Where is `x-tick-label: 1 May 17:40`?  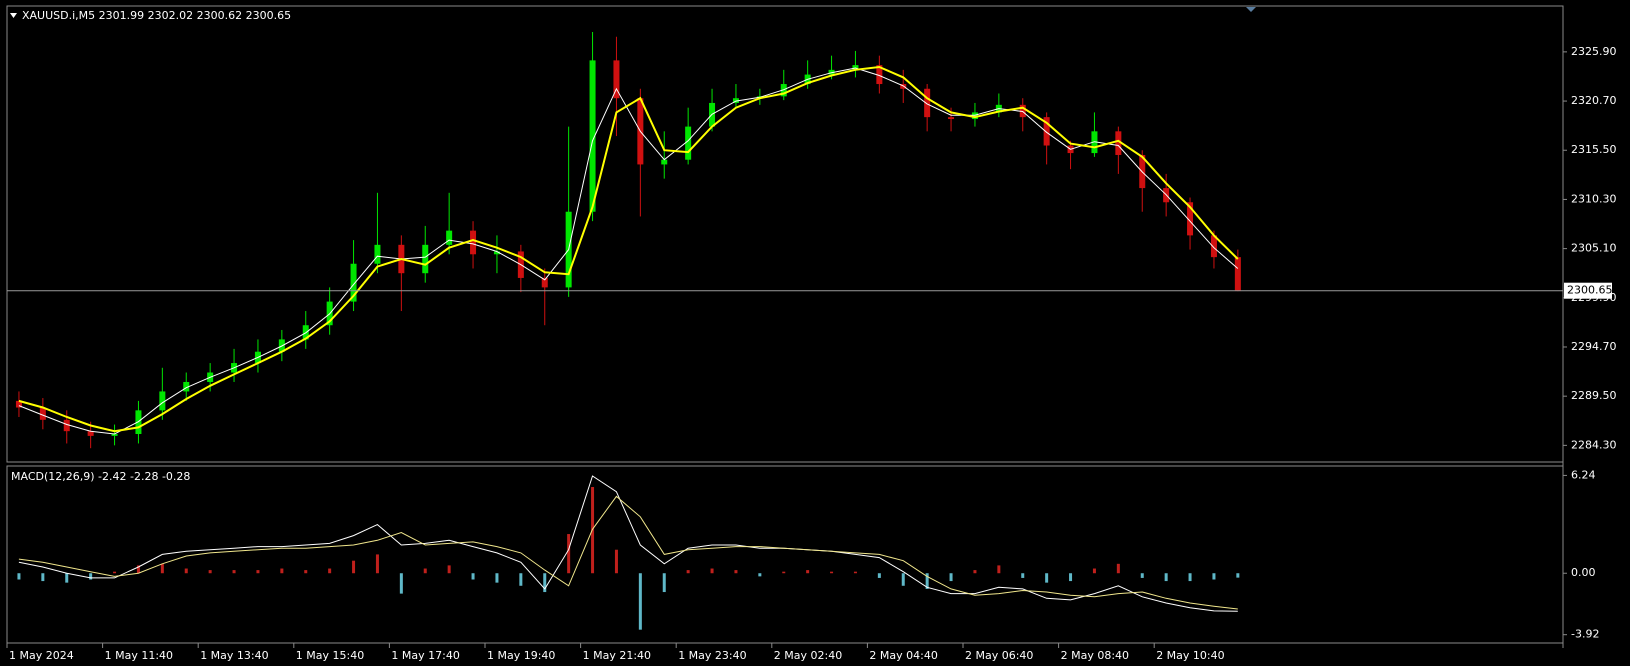 x-tick-label: 1 May 17:40 is located at coordinates (425, 655).